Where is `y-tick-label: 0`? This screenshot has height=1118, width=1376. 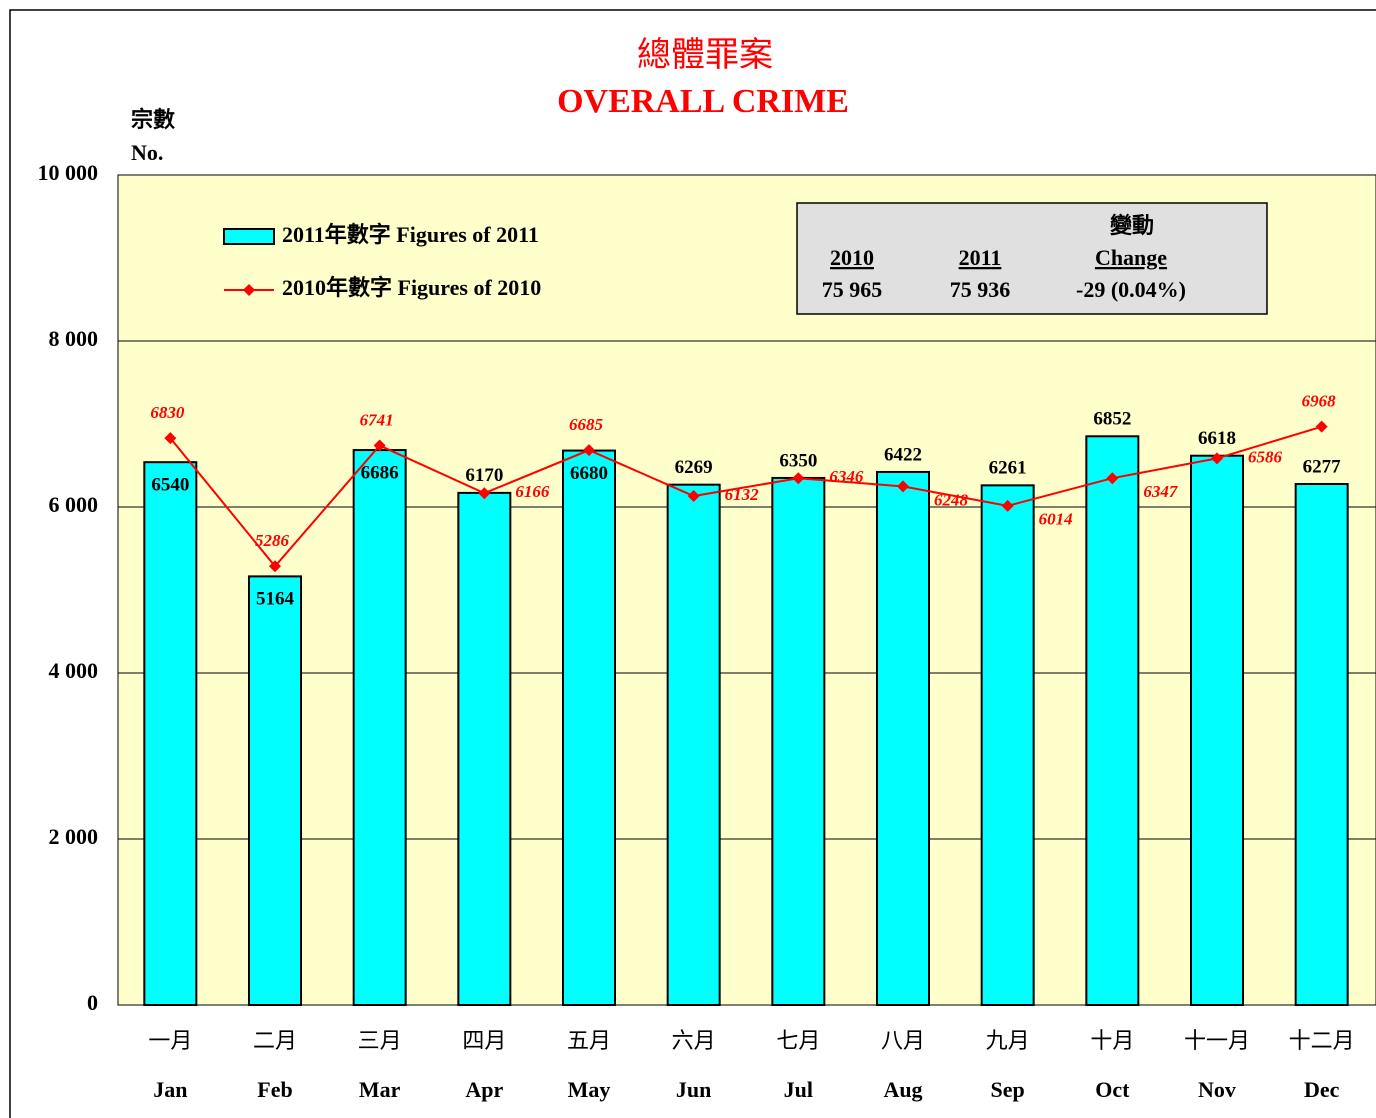 y-tick-label: 0 is located at coordinates (92, 1002).